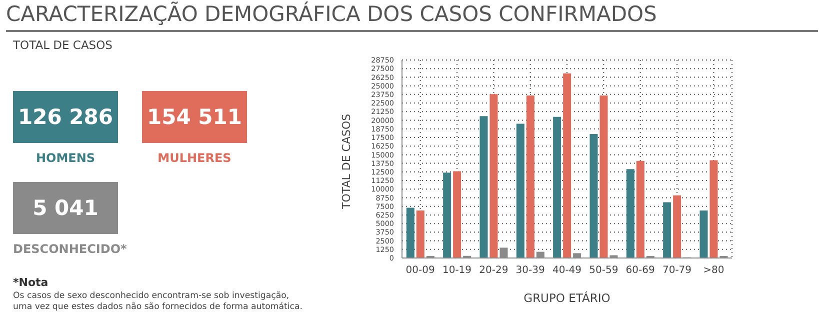  Describe the element at coordinates (331, 14) in the screenshot. I see `chart-title: CARACTERIZAÇÃO DEMOGRÁFICA DOS CASOS CONFIRMADOS` at that location.